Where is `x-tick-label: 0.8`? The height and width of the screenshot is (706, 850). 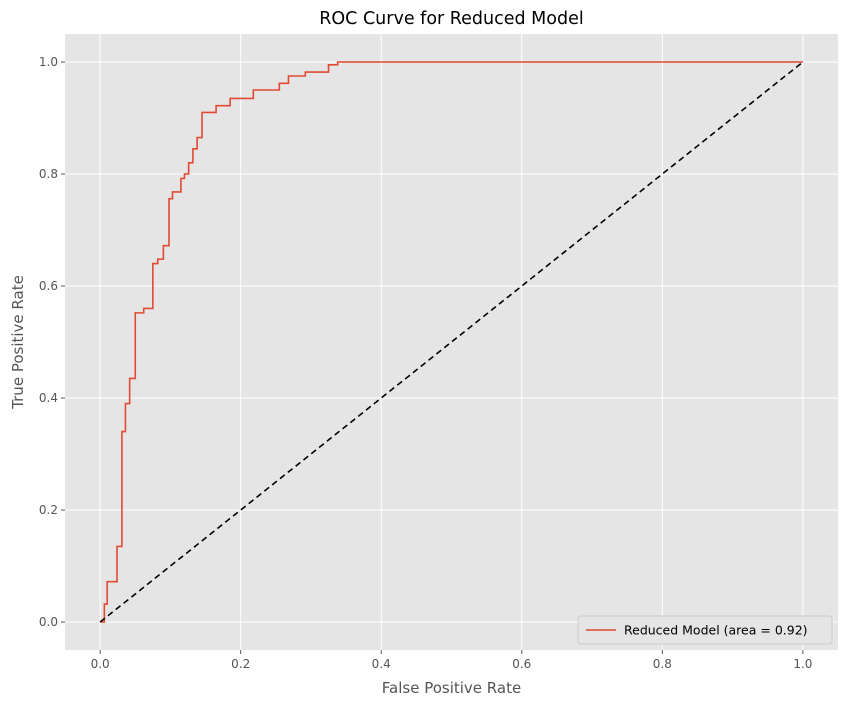 x-tick-label: 0.8 is located at coordinates (662, 664).